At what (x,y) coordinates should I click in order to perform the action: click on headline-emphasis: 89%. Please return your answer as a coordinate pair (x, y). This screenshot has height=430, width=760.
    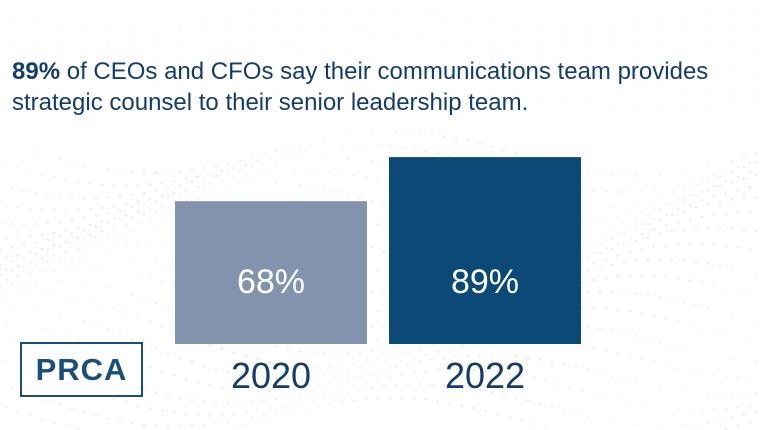
    Looking at the image, I should click on (36, 71).